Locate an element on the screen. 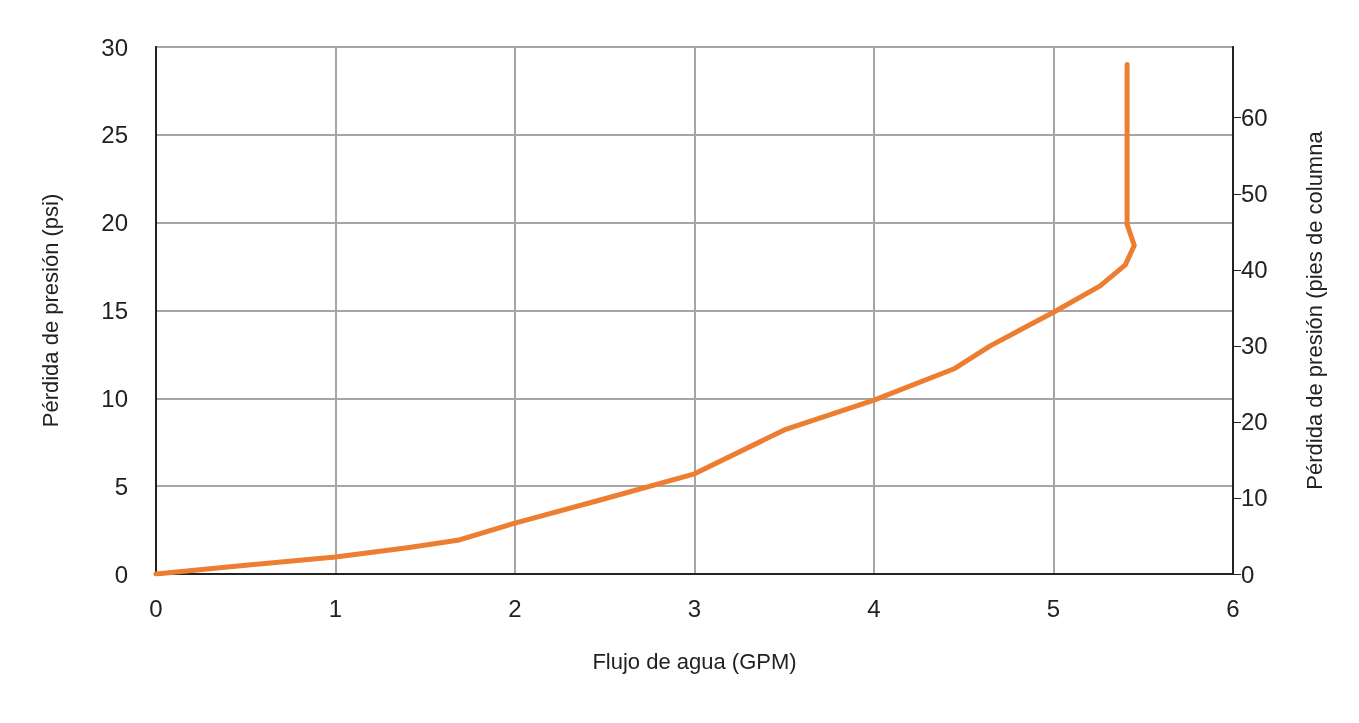  x-axis-title: Flujo de agua (GPM) is located at coordinates (694, 661).